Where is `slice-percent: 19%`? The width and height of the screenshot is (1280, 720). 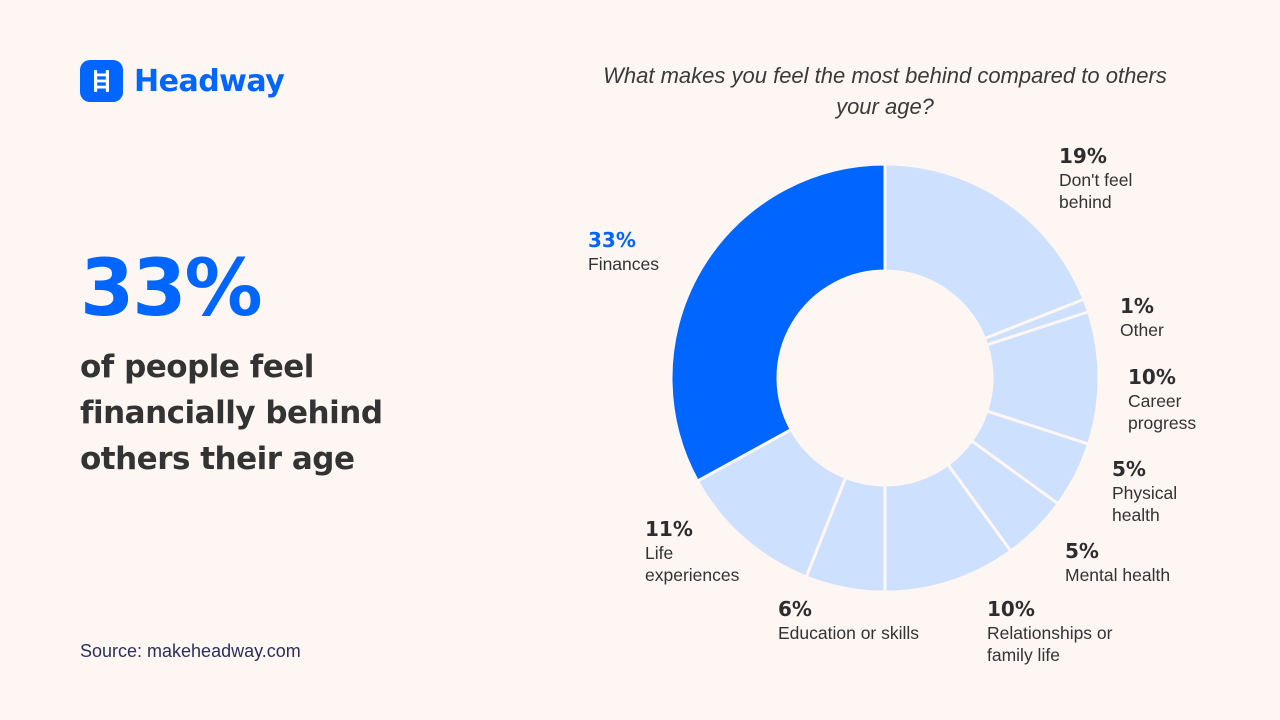 slice-percent: 19% is located at coordinates (1083, 156).